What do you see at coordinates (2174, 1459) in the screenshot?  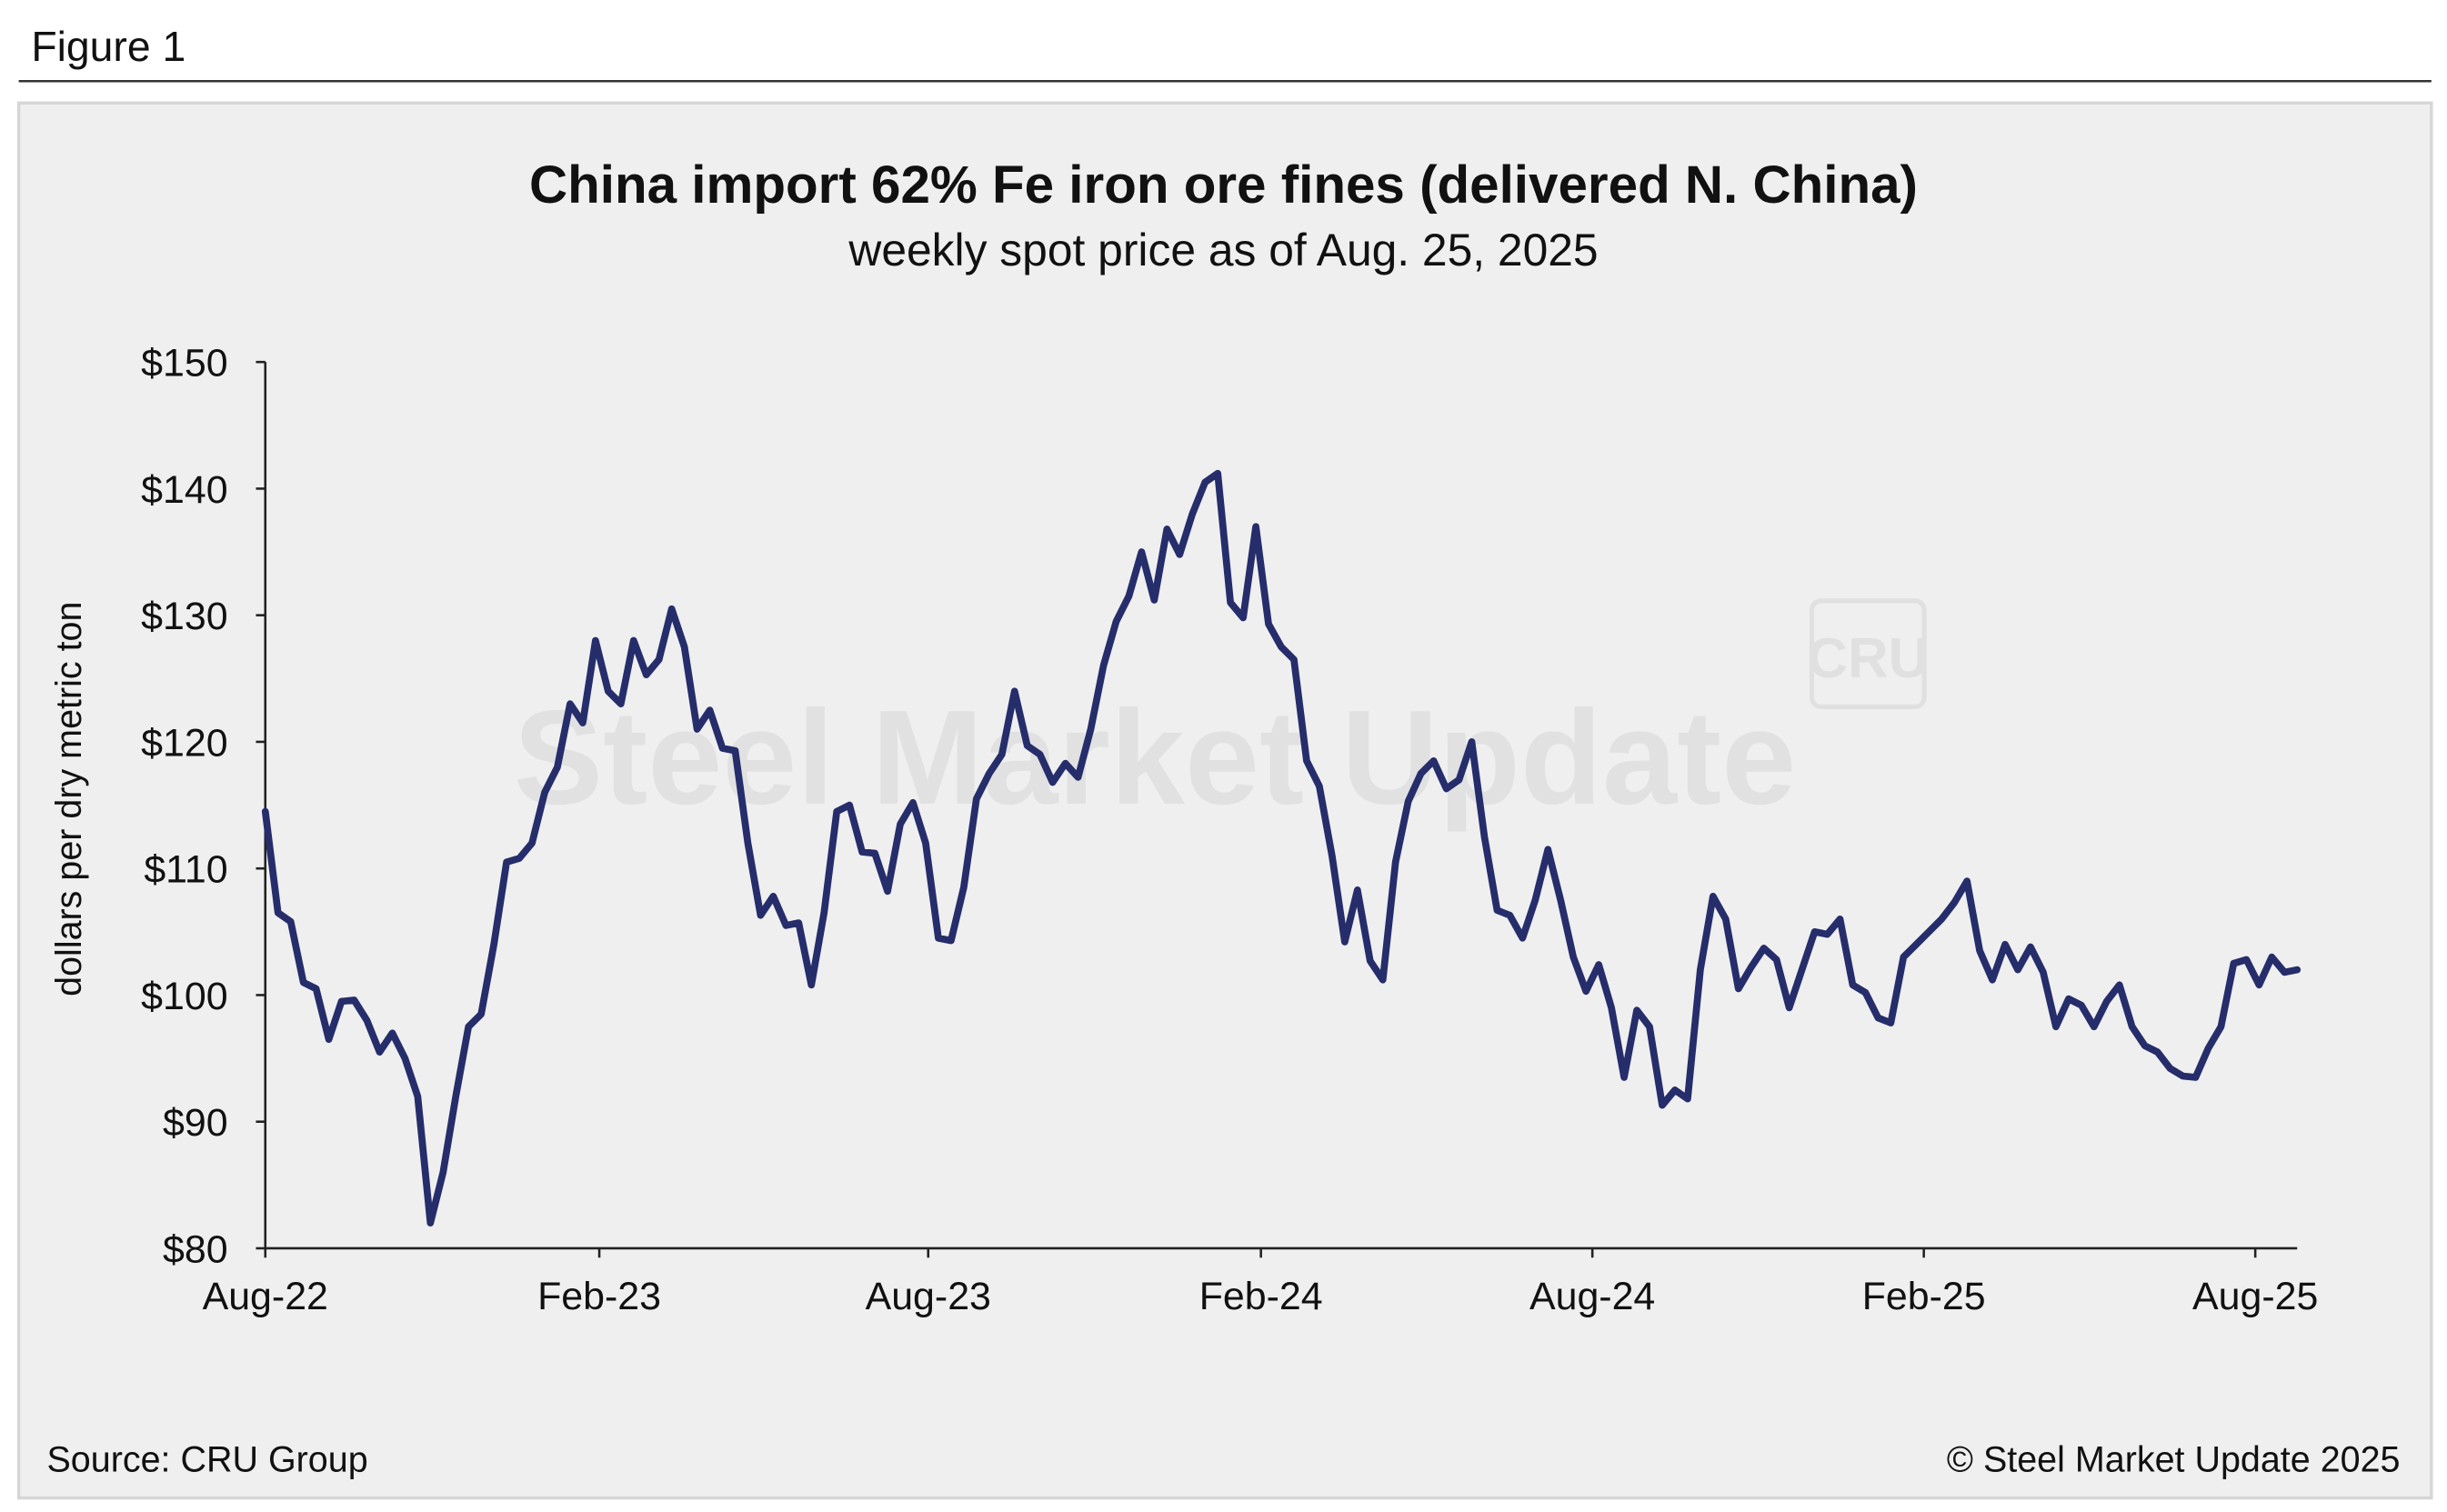 I see `copyright: © Steel Market Update 2025` at bounding box center [2174, 1459].